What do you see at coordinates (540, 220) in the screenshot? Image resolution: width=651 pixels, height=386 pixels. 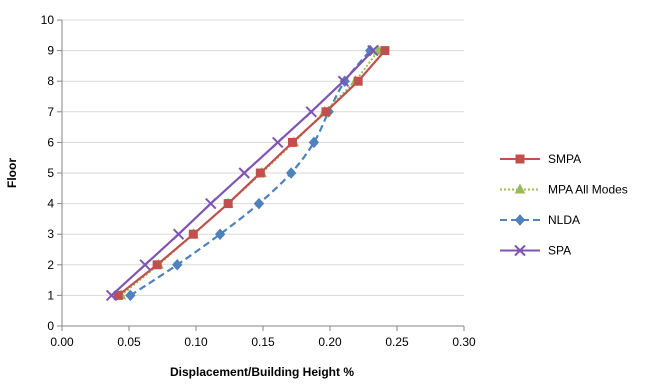 I see `legend-item: NLDA` at bounding box center [540, 220].